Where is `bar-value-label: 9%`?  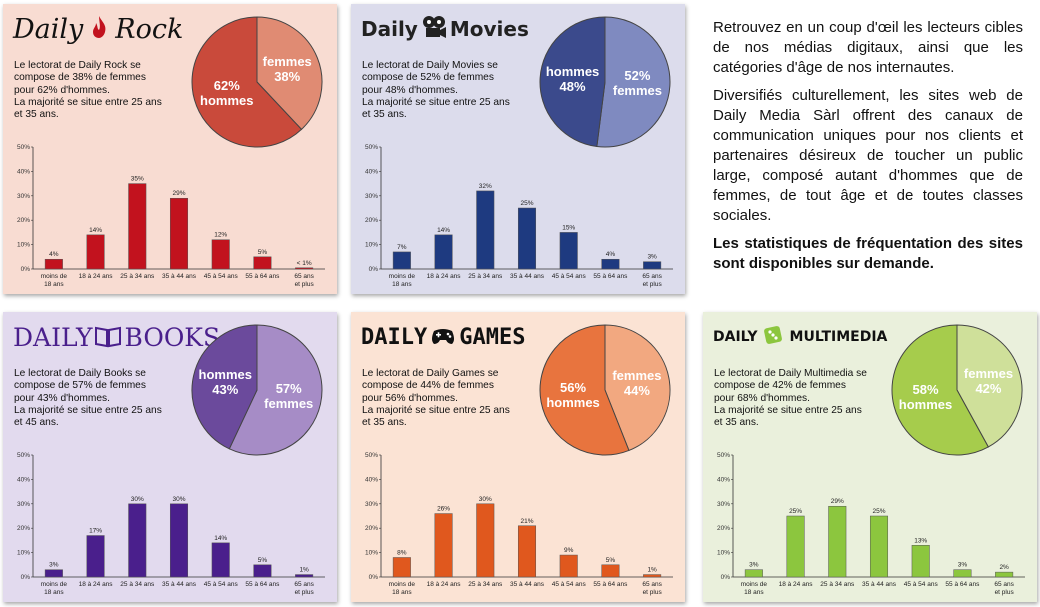
bar-value-label: 9% is located at coordinates (569, 550).